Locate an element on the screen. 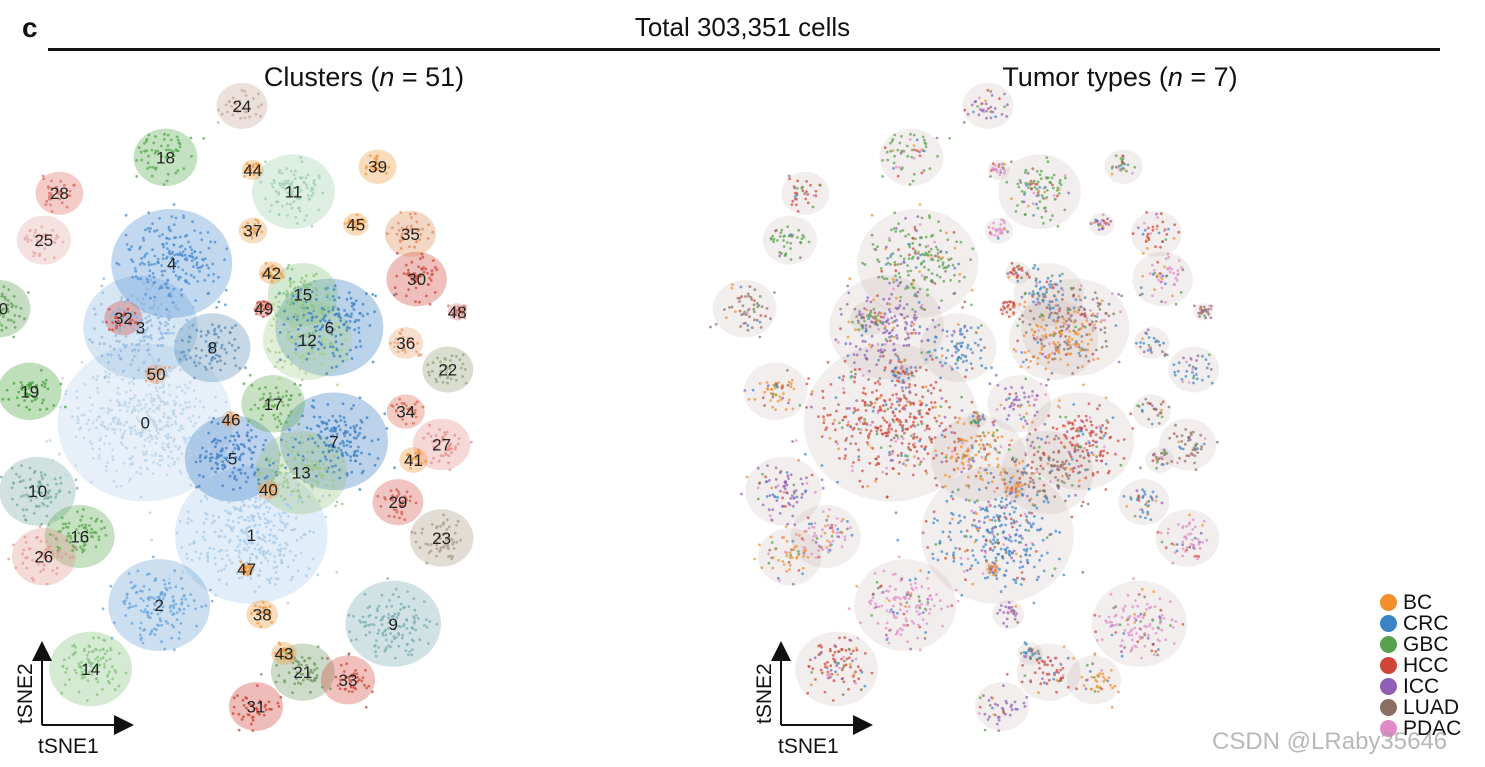 This screenshot has width=1485, height=767. tumor-cluster-24-region is located at coordinates (988, 105).